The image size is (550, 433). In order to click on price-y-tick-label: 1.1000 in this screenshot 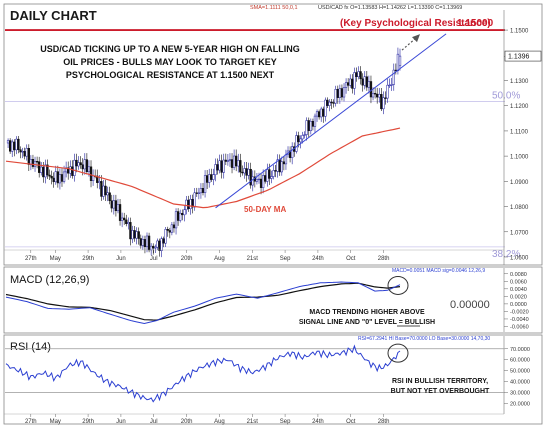, I will do `click(519, 158)`.